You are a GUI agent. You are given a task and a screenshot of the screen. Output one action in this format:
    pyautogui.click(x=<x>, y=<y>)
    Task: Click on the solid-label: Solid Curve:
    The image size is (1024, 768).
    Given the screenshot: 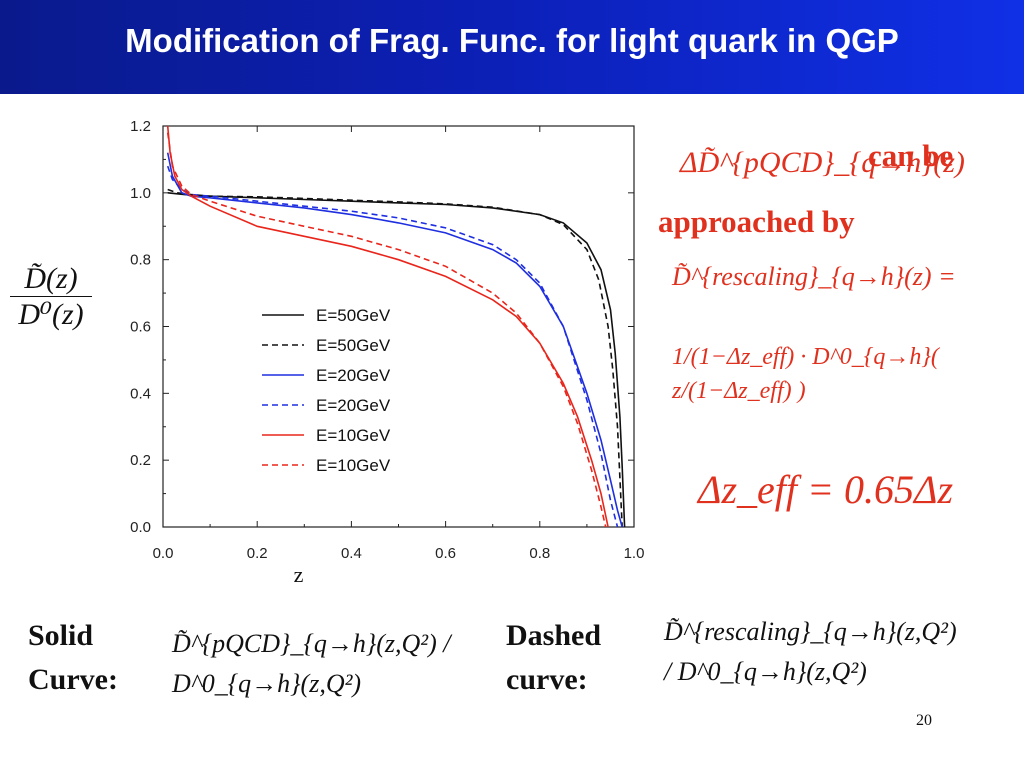 What is the action you would take?
    pyautogui.click(x=73, y=658)
    